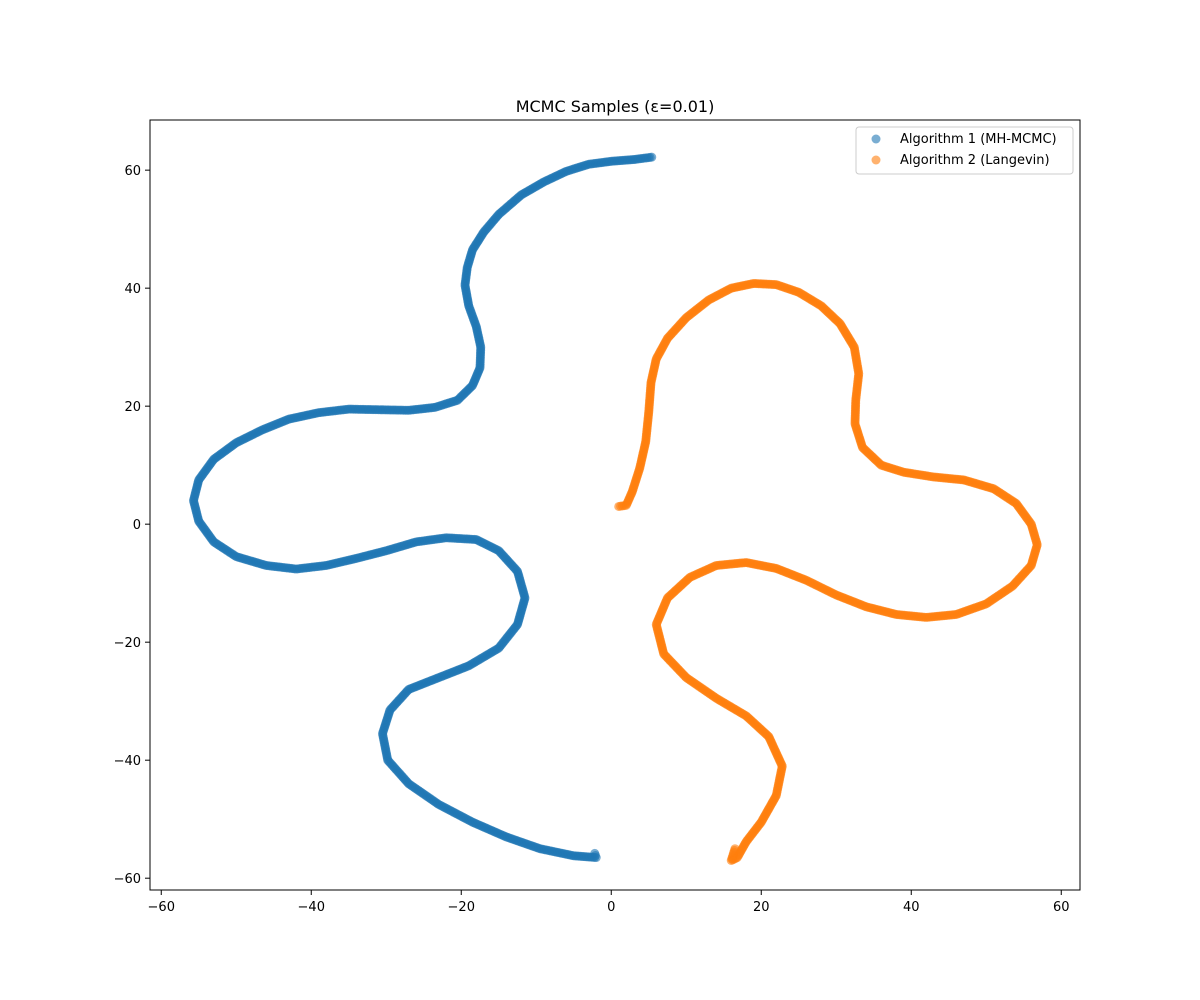 The width and height of the screenshot is (1200, 1000). What do you see at coordinates (761, 907) in the screenshot?
I see `x-tick-label: 20` at bounding box center [761, 907].